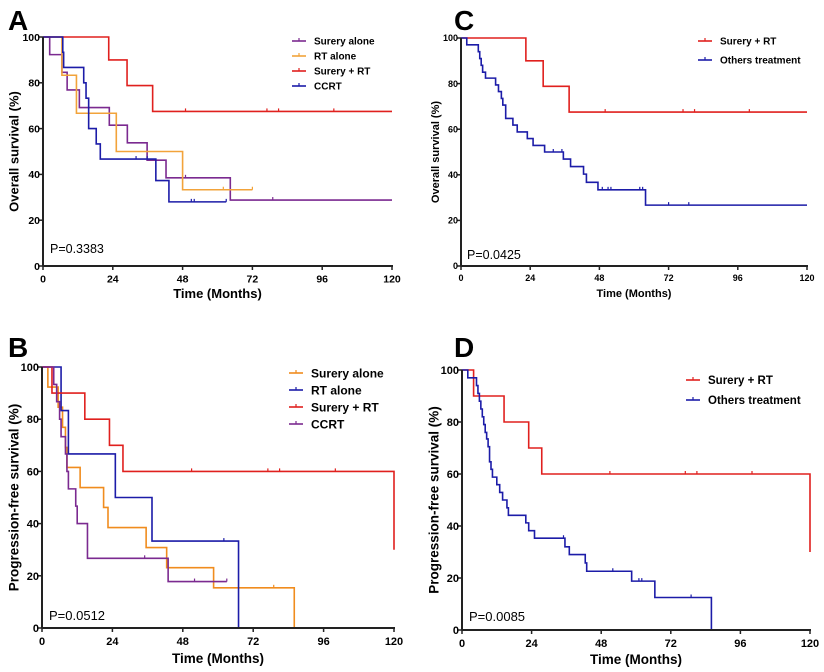 The image size is (824, 672). Describe the element at coordinates (497, 616) in the screenshot. I see `p-value-annotation: P=0.0085` at that location.